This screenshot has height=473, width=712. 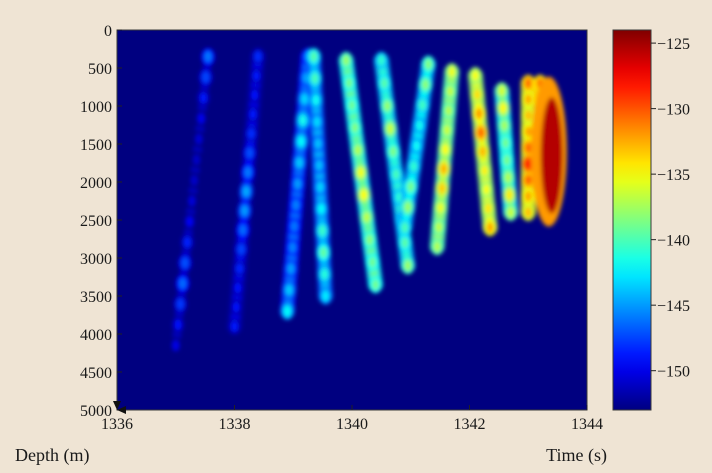 I want to click on origin-arrow-right, so click(x=121, y=410).